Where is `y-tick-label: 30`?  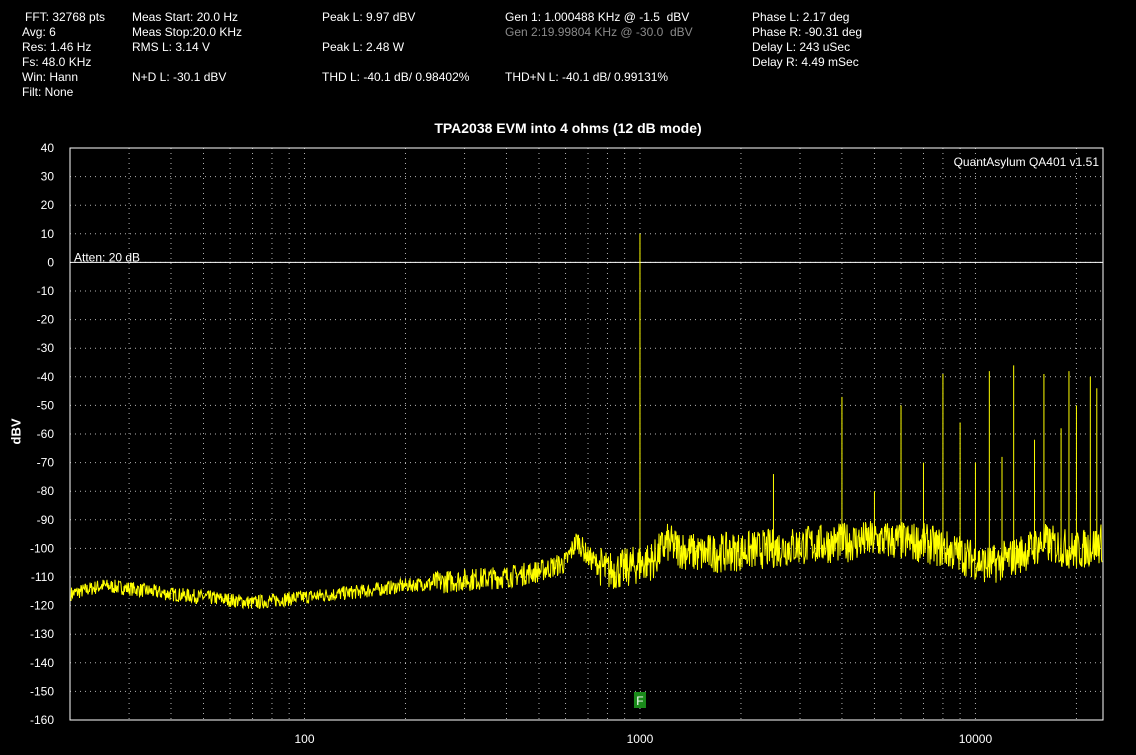
y-tick-label: 30 is located at coordinates (48, 177).